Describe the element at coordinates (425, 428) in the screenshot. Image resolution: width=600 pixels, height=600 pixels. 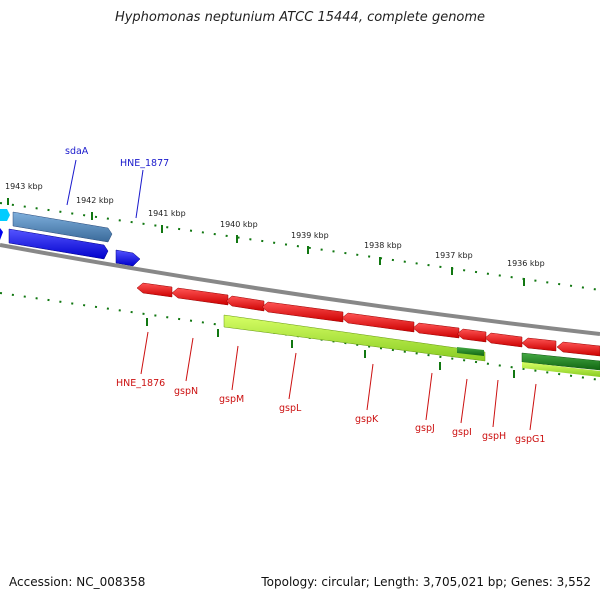
I see `gene-label-gspJ: gspJ` at that location.